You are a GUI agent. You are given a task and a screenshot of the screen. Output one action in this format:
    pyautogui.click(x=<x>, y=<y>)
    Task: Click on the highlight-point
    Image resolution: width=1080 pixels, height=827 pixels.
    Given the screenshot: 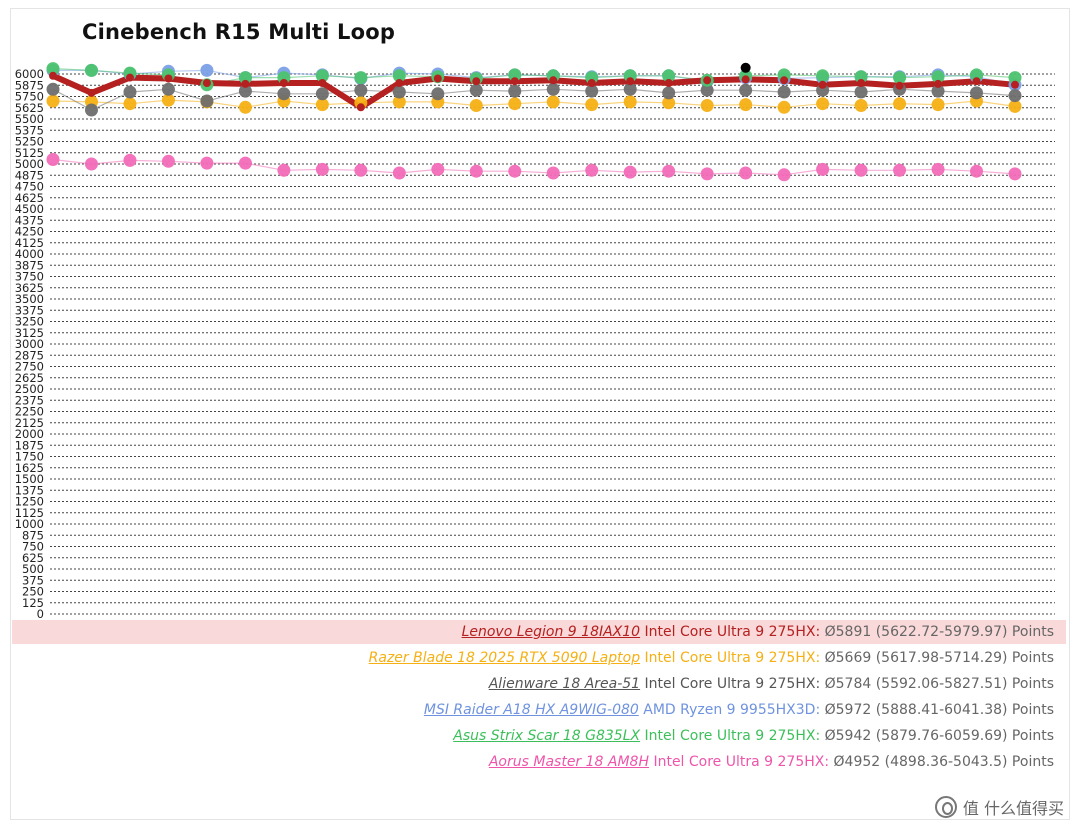 What is the action you would take?
    pyautogui.click(x=745, y=67)
    